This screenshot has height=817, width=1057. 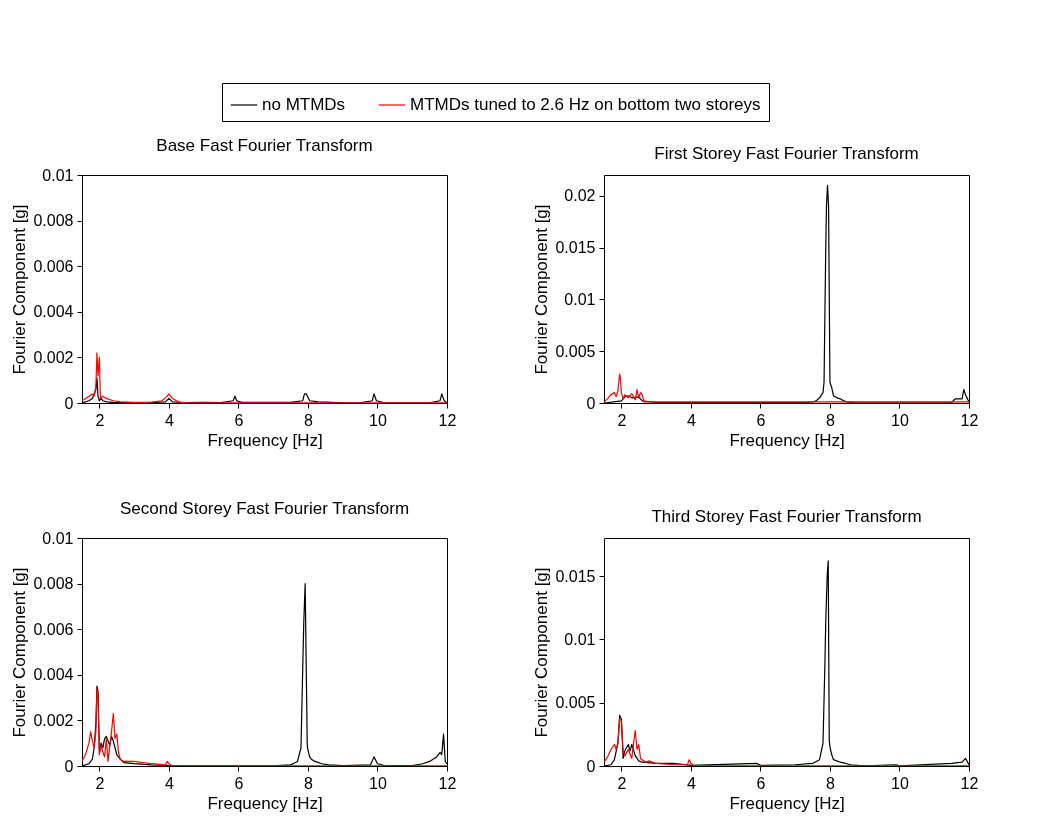 What do you see at coordinates (786, 153) in the screenshot?
I see `chart-title: First Storey Fast Fourier Transform` at bounding box center [786, 153].